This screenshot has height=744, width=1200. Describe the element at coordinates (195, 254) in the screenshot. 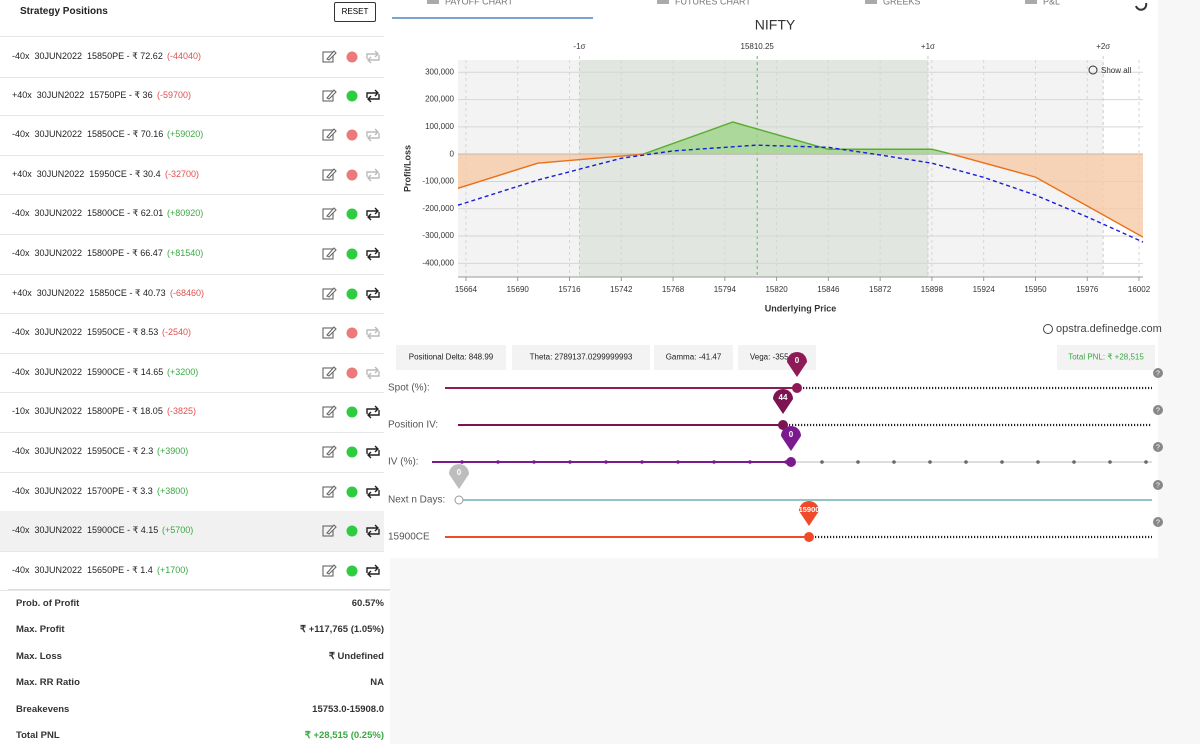

I see `position-row: -40x 30JUN2022 15800PE - ₹ 66.47 (+81540)` at that location.